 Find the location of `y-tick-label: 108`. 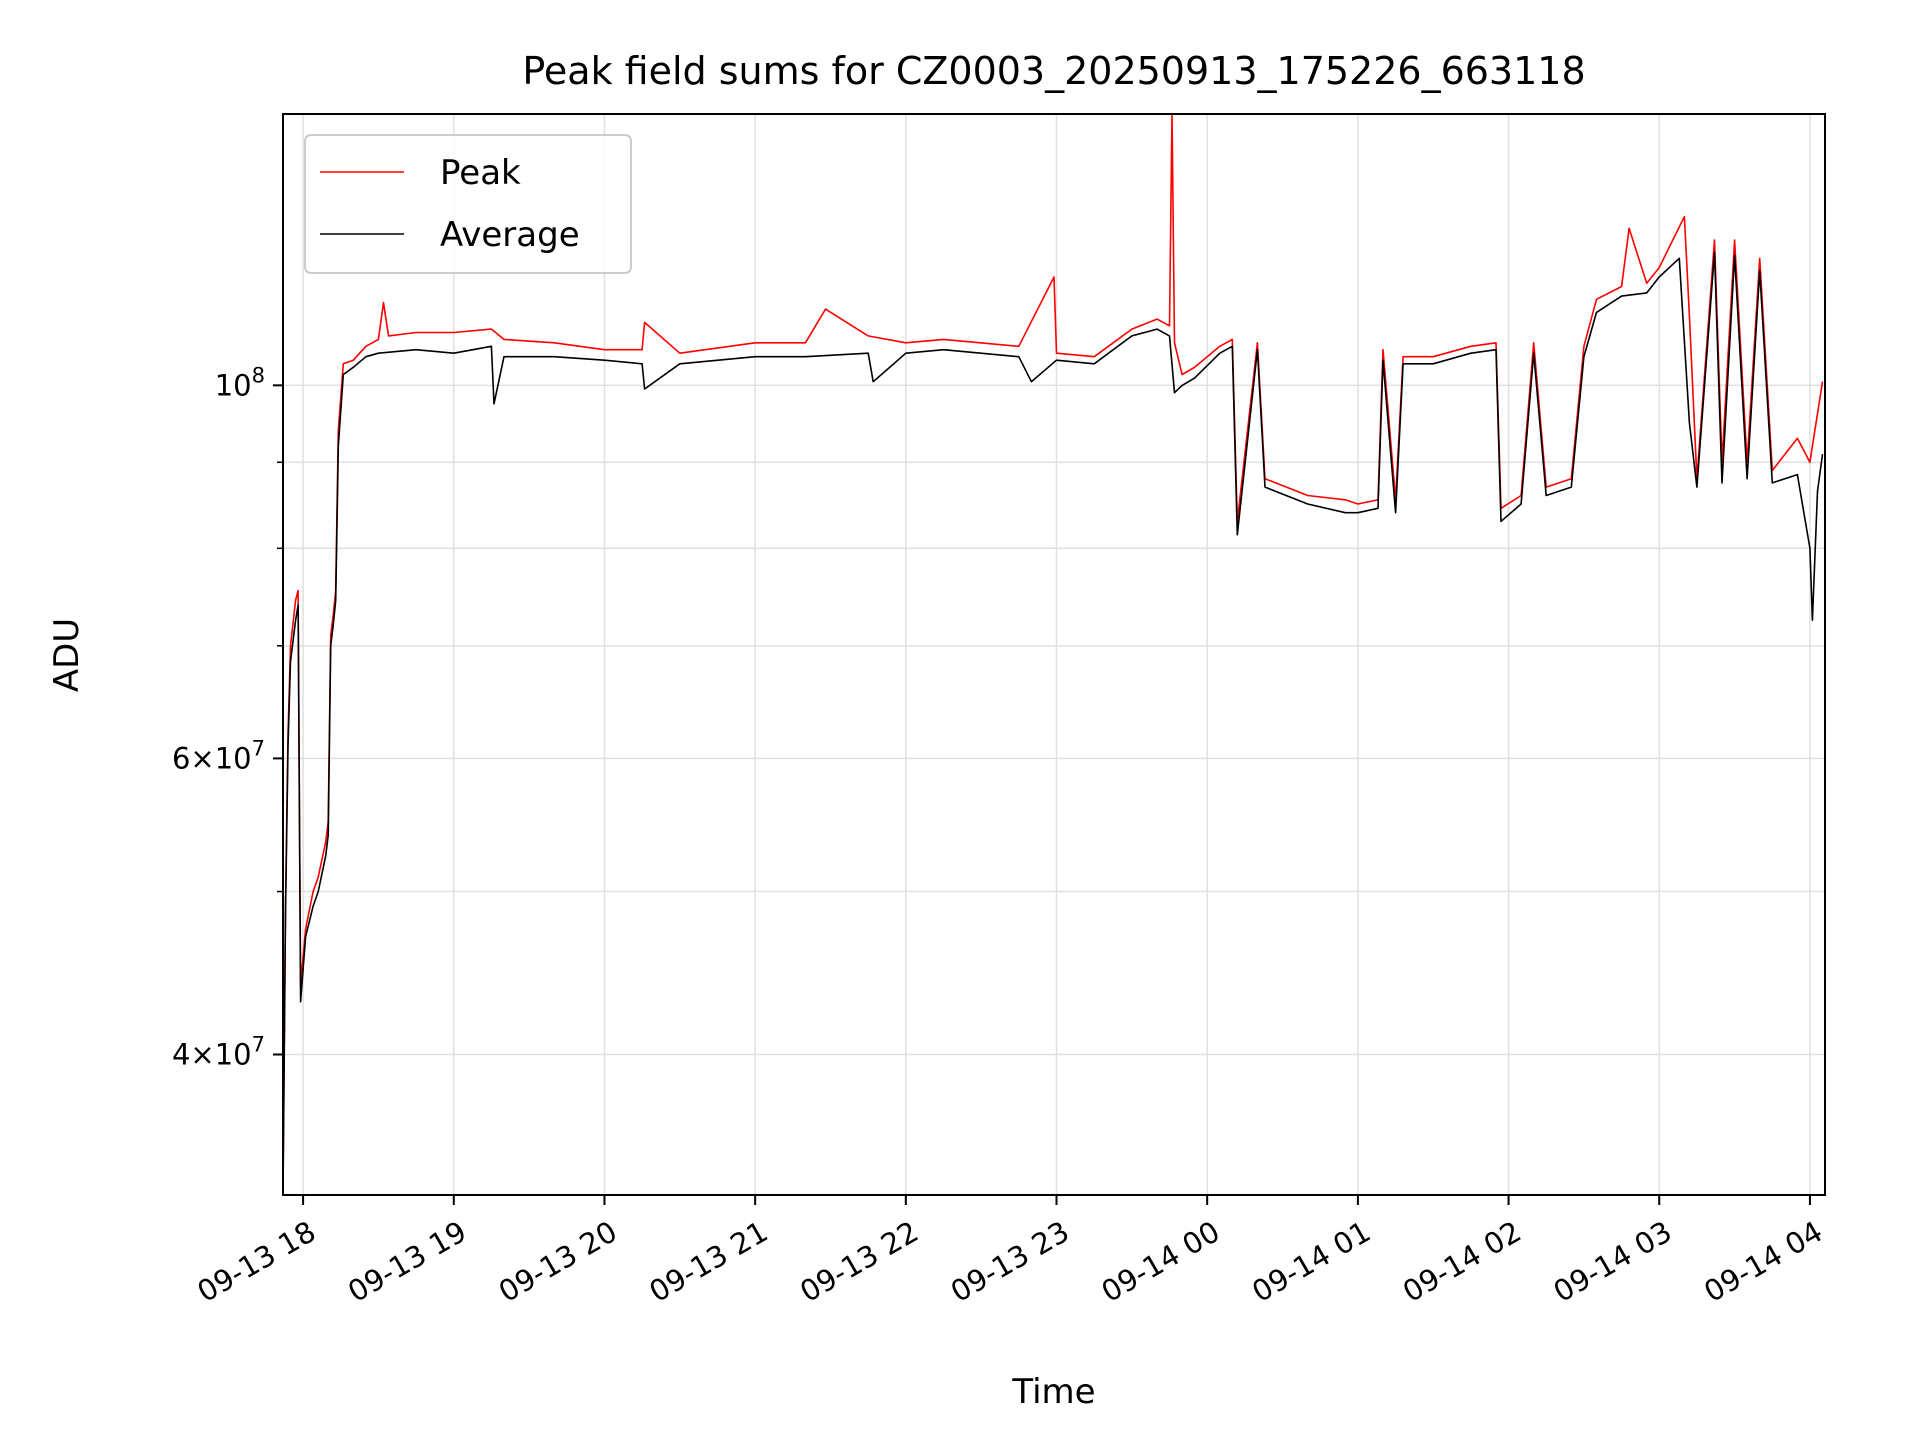

y-tick-label: 108 is located at coordinates (240, 382).